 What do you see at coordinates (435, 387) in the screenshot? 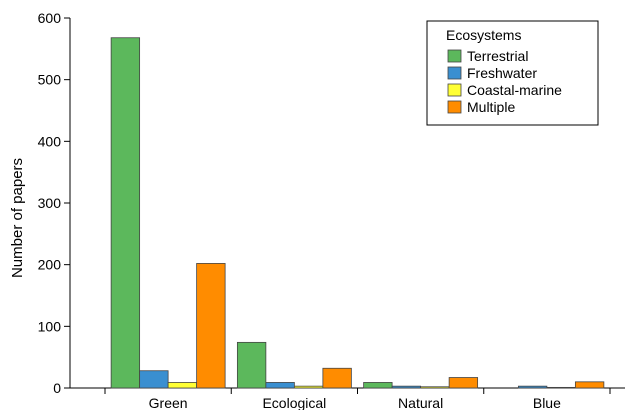
I see `bar-coastal-marine-natural` at bounding box center [435, 387].